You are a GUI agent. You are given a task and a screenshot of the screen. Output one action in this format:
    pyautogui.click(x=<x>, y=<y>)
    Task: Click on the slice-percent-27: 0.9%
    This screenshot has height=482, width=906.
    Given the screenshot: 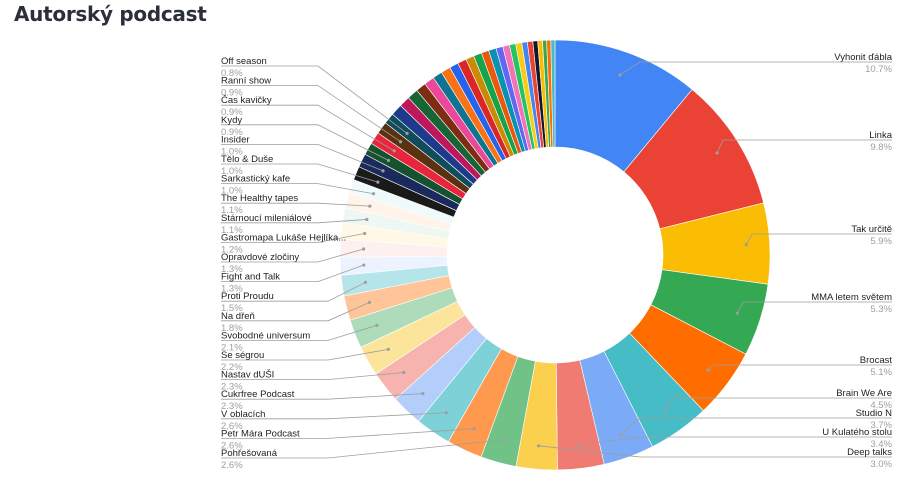 What is the action you would take?
    pyautogui.click(x=232, y=112)
    